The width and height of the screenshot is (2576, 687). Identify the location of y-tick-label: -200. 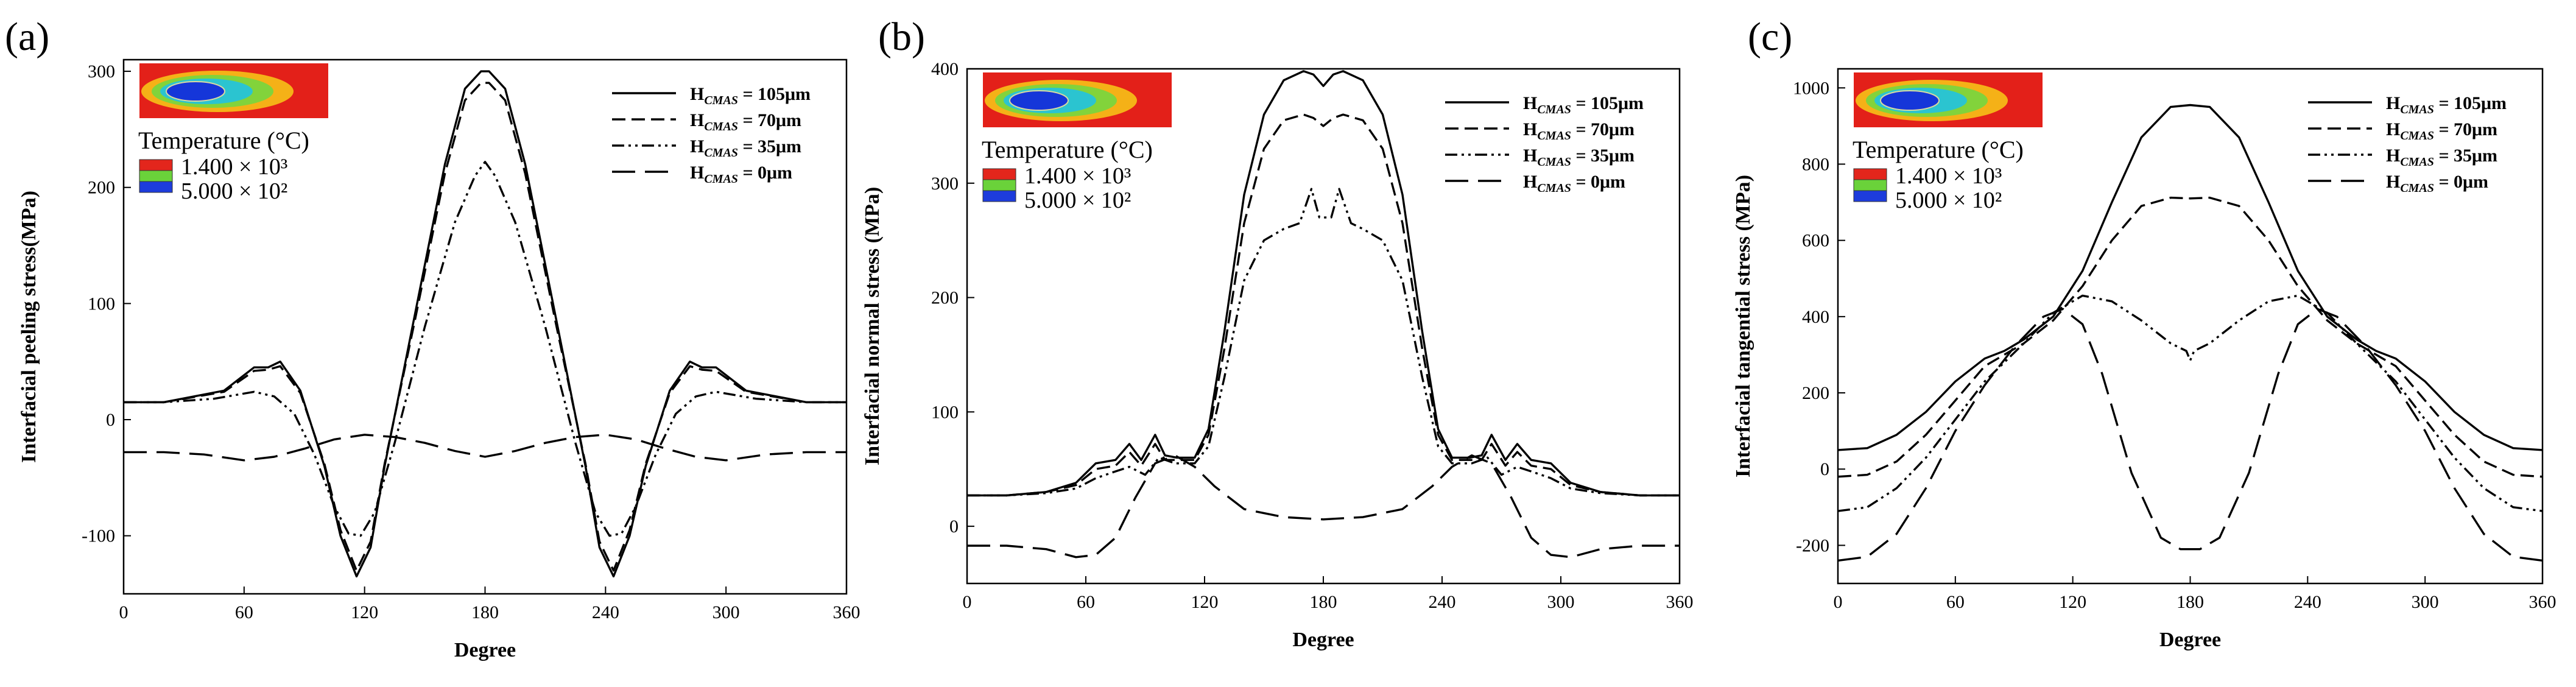
(1812, 545).